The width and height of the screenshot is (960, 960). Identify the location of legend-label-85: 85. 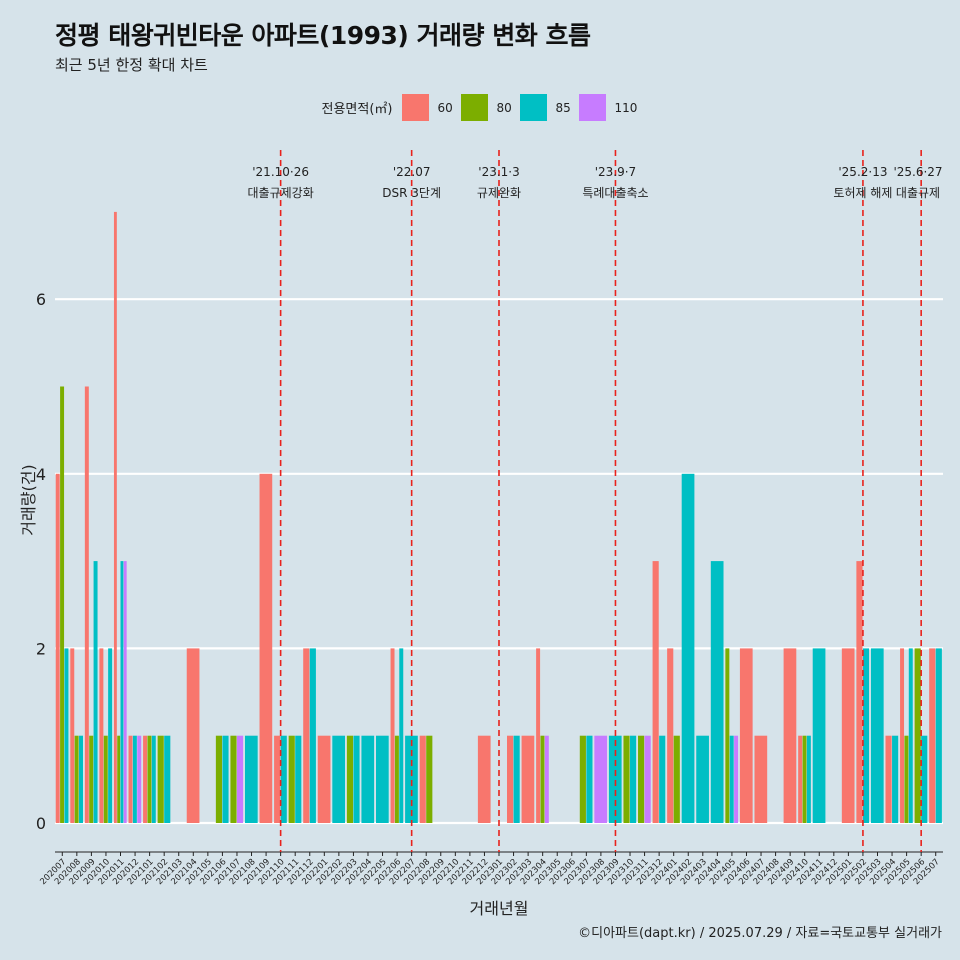
(563, 107).